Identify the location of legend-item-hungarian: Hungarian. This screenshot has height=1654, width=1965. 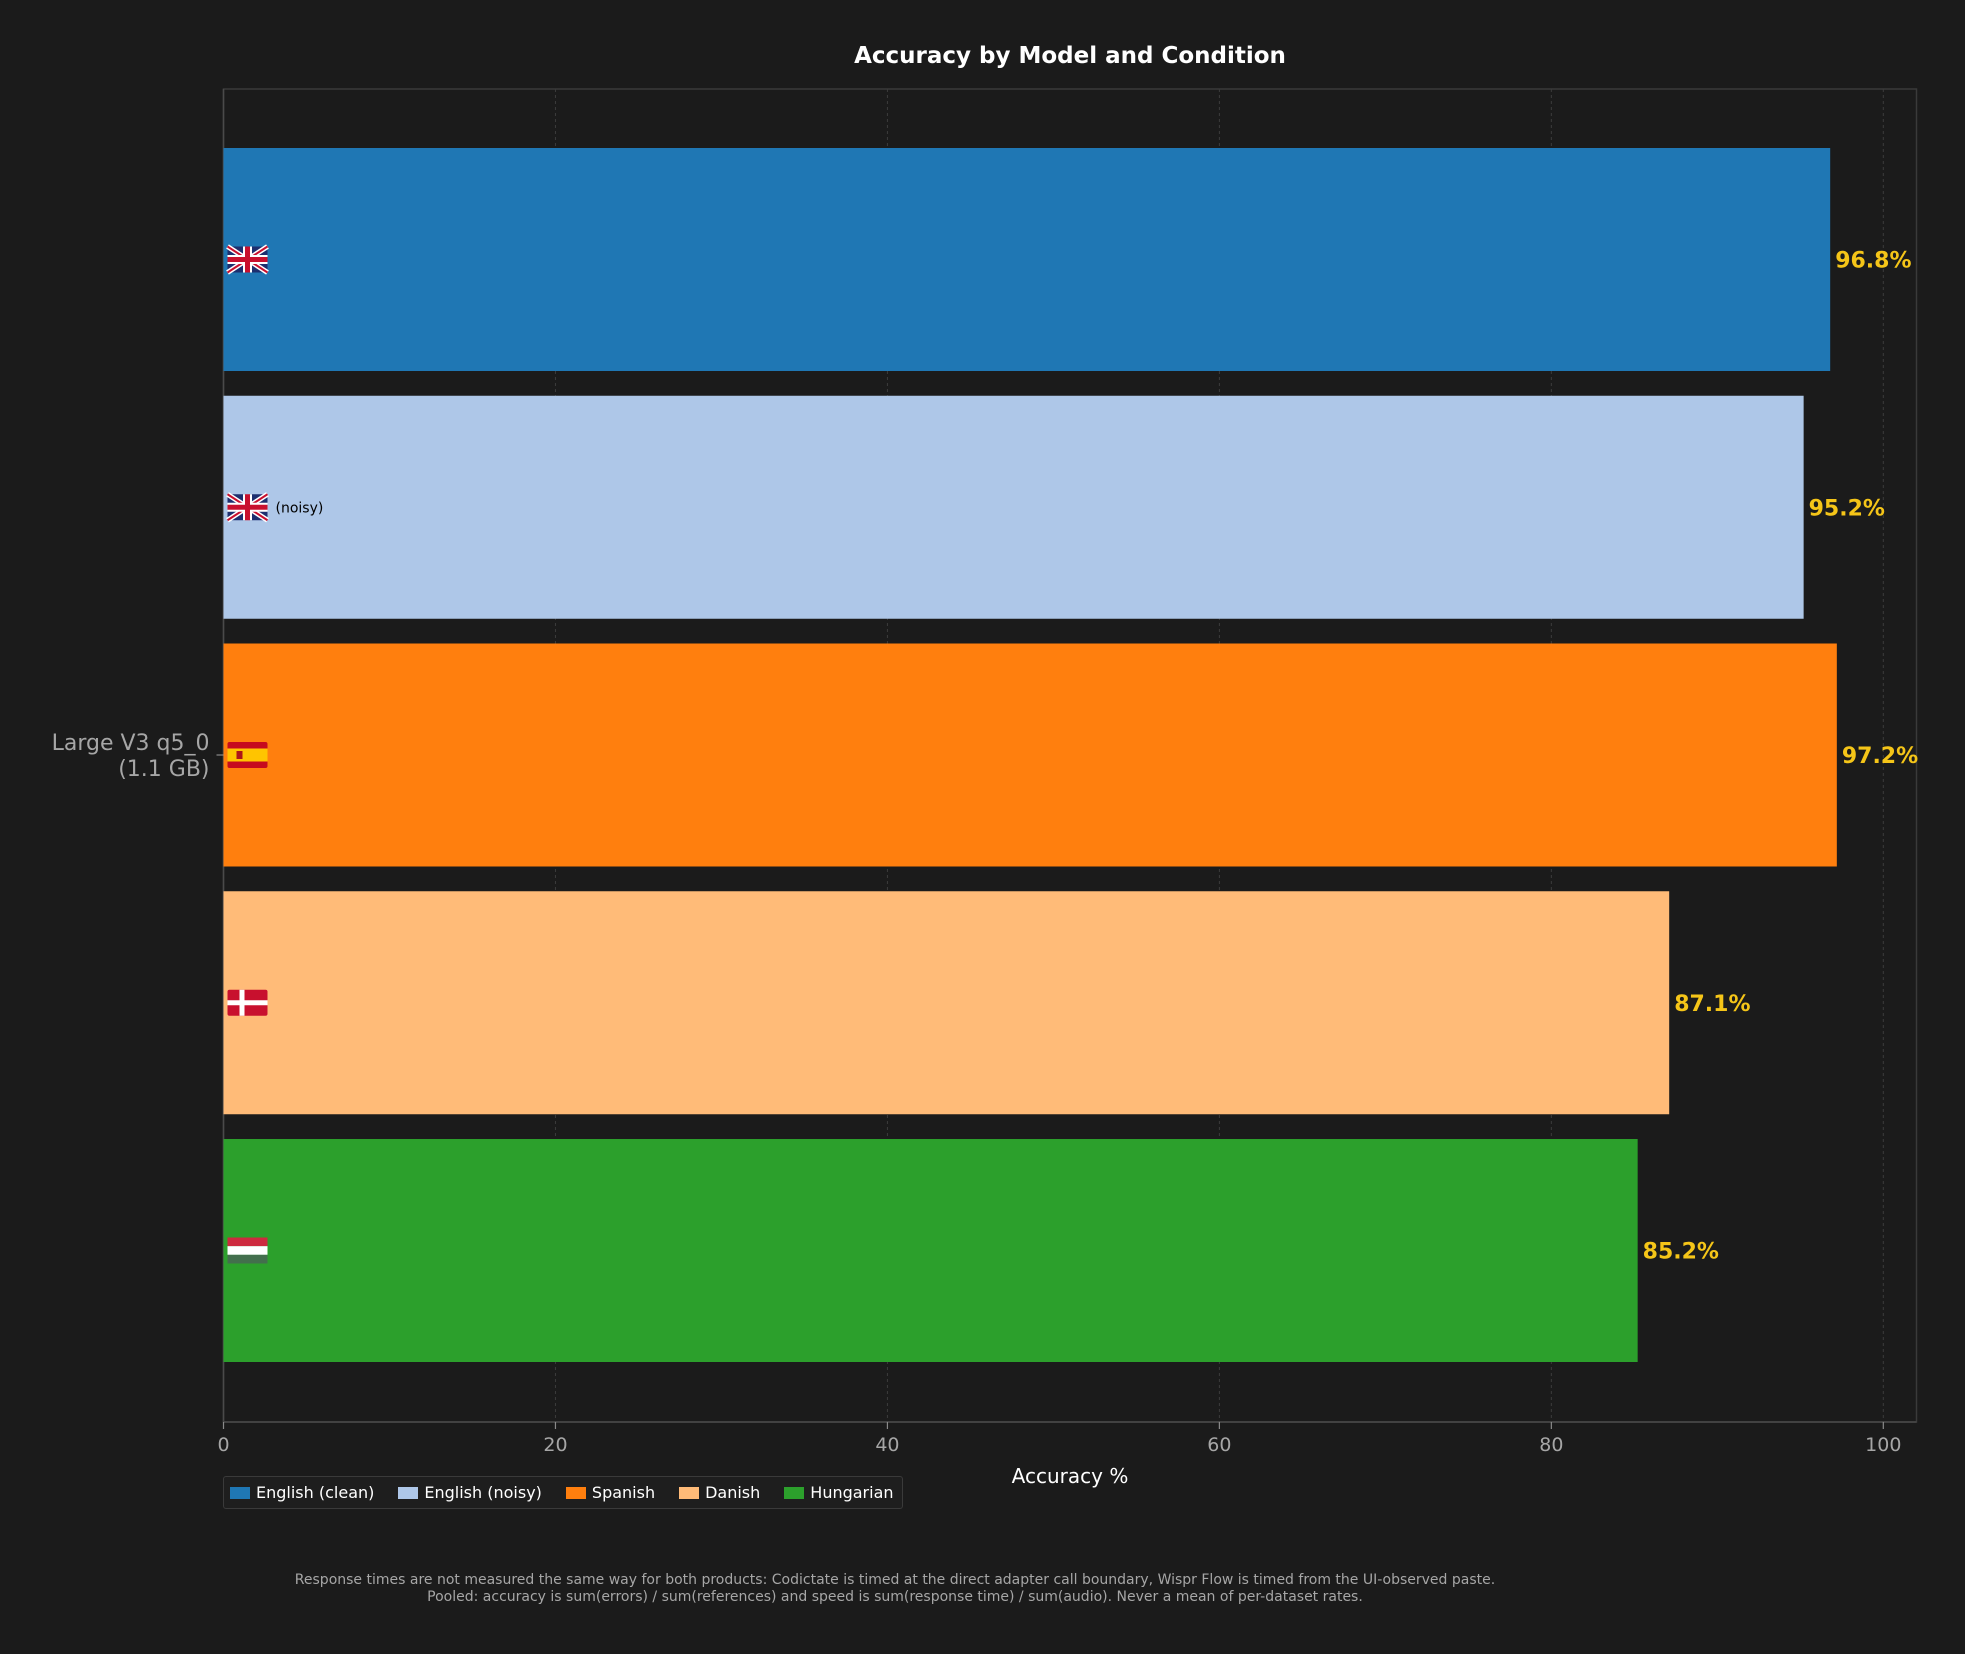
(839, 1492).